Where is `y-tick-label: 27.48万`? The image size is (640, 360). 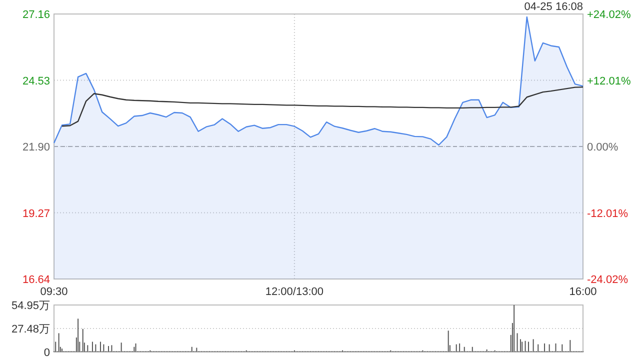
y-tick-label: 27.48万 is located at coordinates (30, 330).